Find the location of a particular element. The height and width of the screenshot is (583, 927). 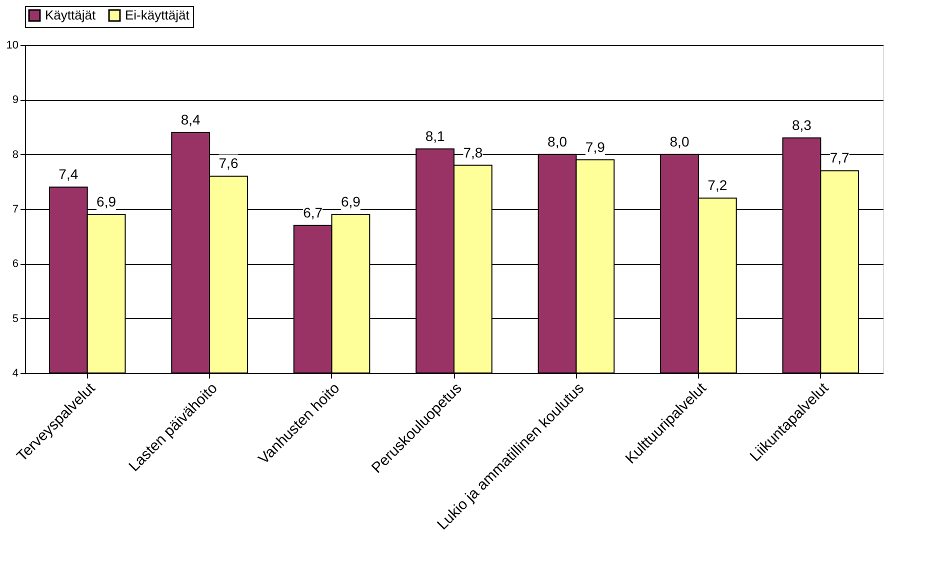

data-label: 8,3 is located at coordinates (802, 124).